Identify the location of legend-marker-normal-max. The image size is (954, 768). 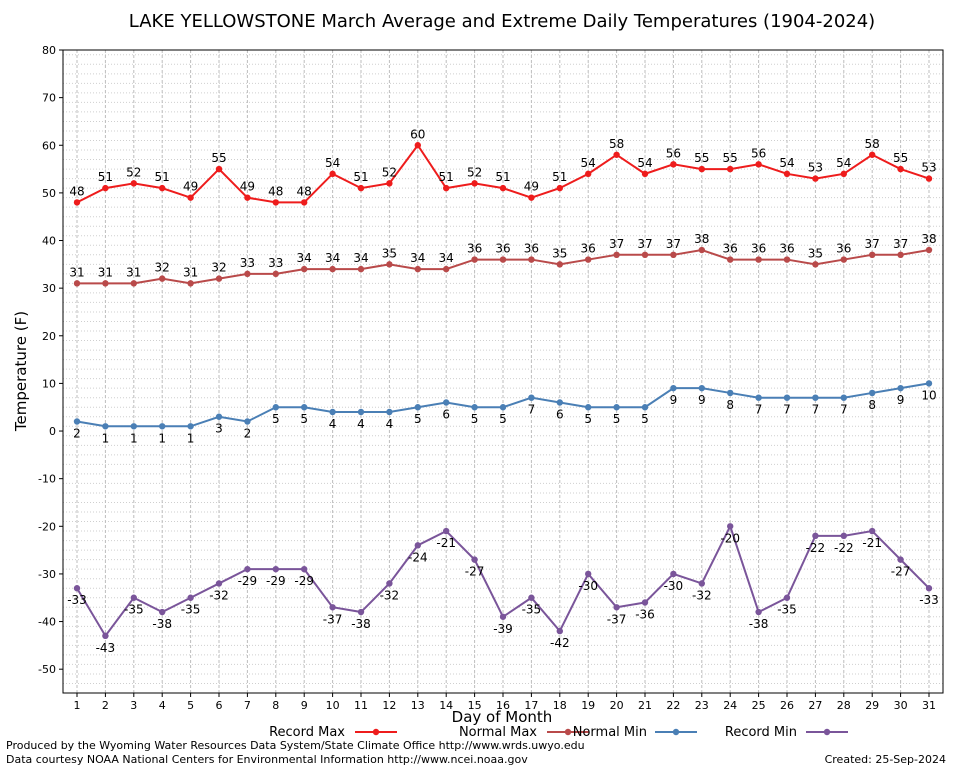
(568, 732).